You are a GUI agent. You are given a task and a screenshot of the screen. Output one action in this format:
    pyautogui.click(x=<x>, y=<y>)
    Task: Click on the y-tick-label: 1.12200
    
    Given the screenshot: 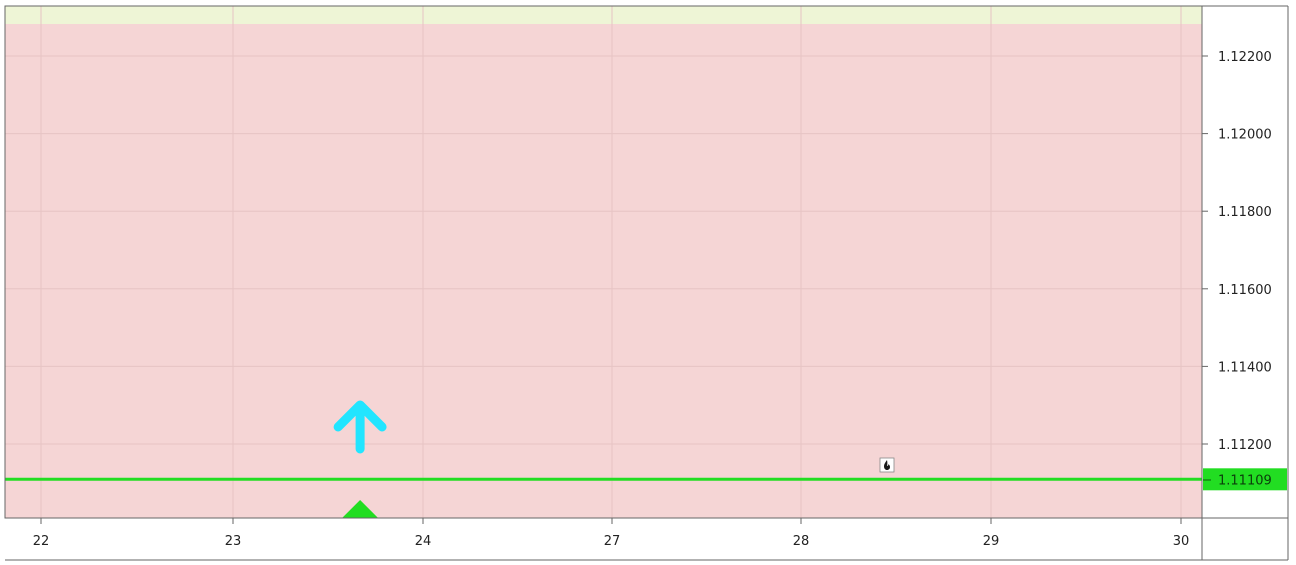 What is the action you would take?
    pyautogui.click(x=1245, y=57)
    